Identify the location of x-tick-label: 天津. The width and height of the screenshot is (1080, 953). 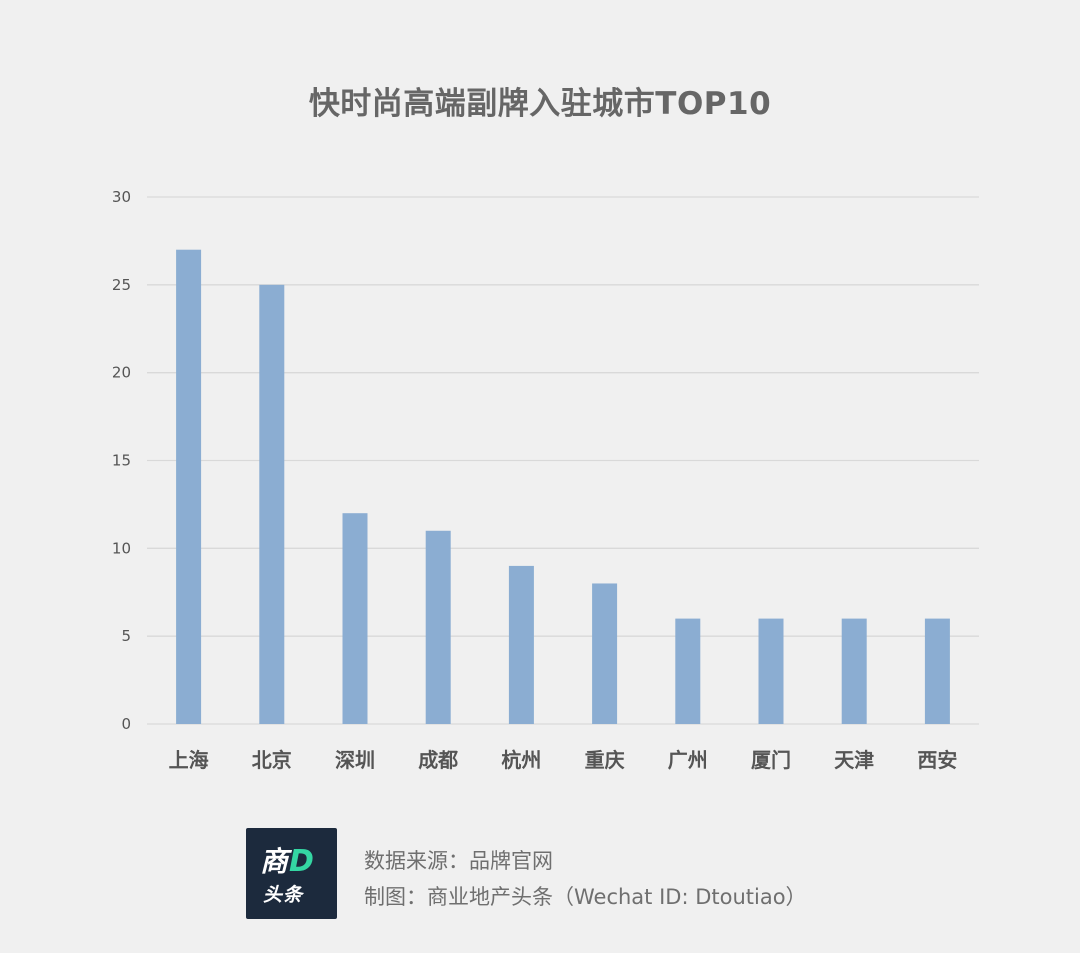
(854, 760).